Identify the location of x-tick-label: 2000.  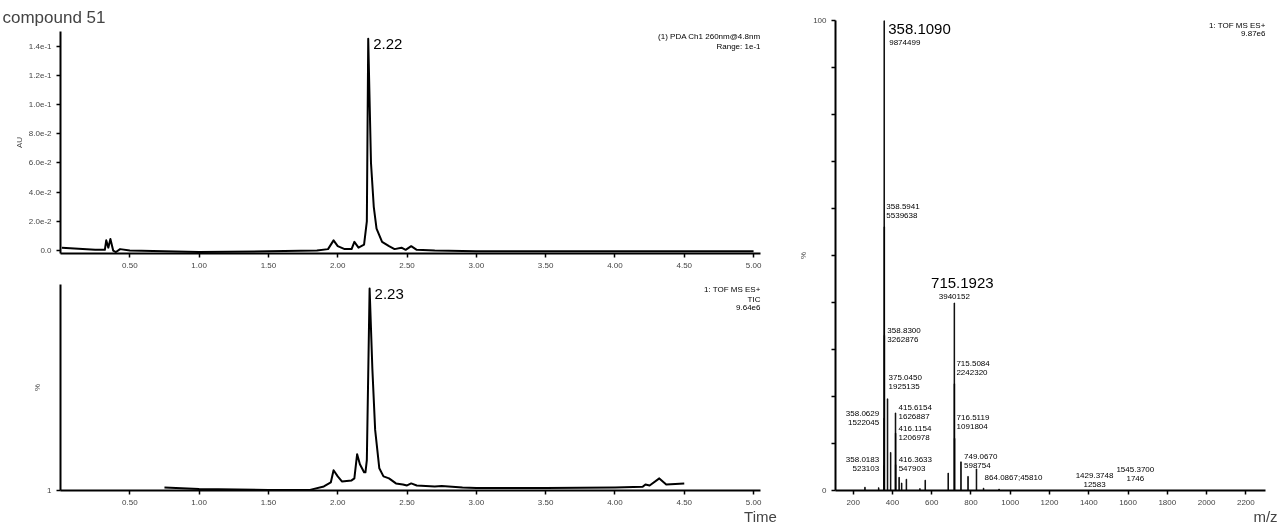
(1207, 502).